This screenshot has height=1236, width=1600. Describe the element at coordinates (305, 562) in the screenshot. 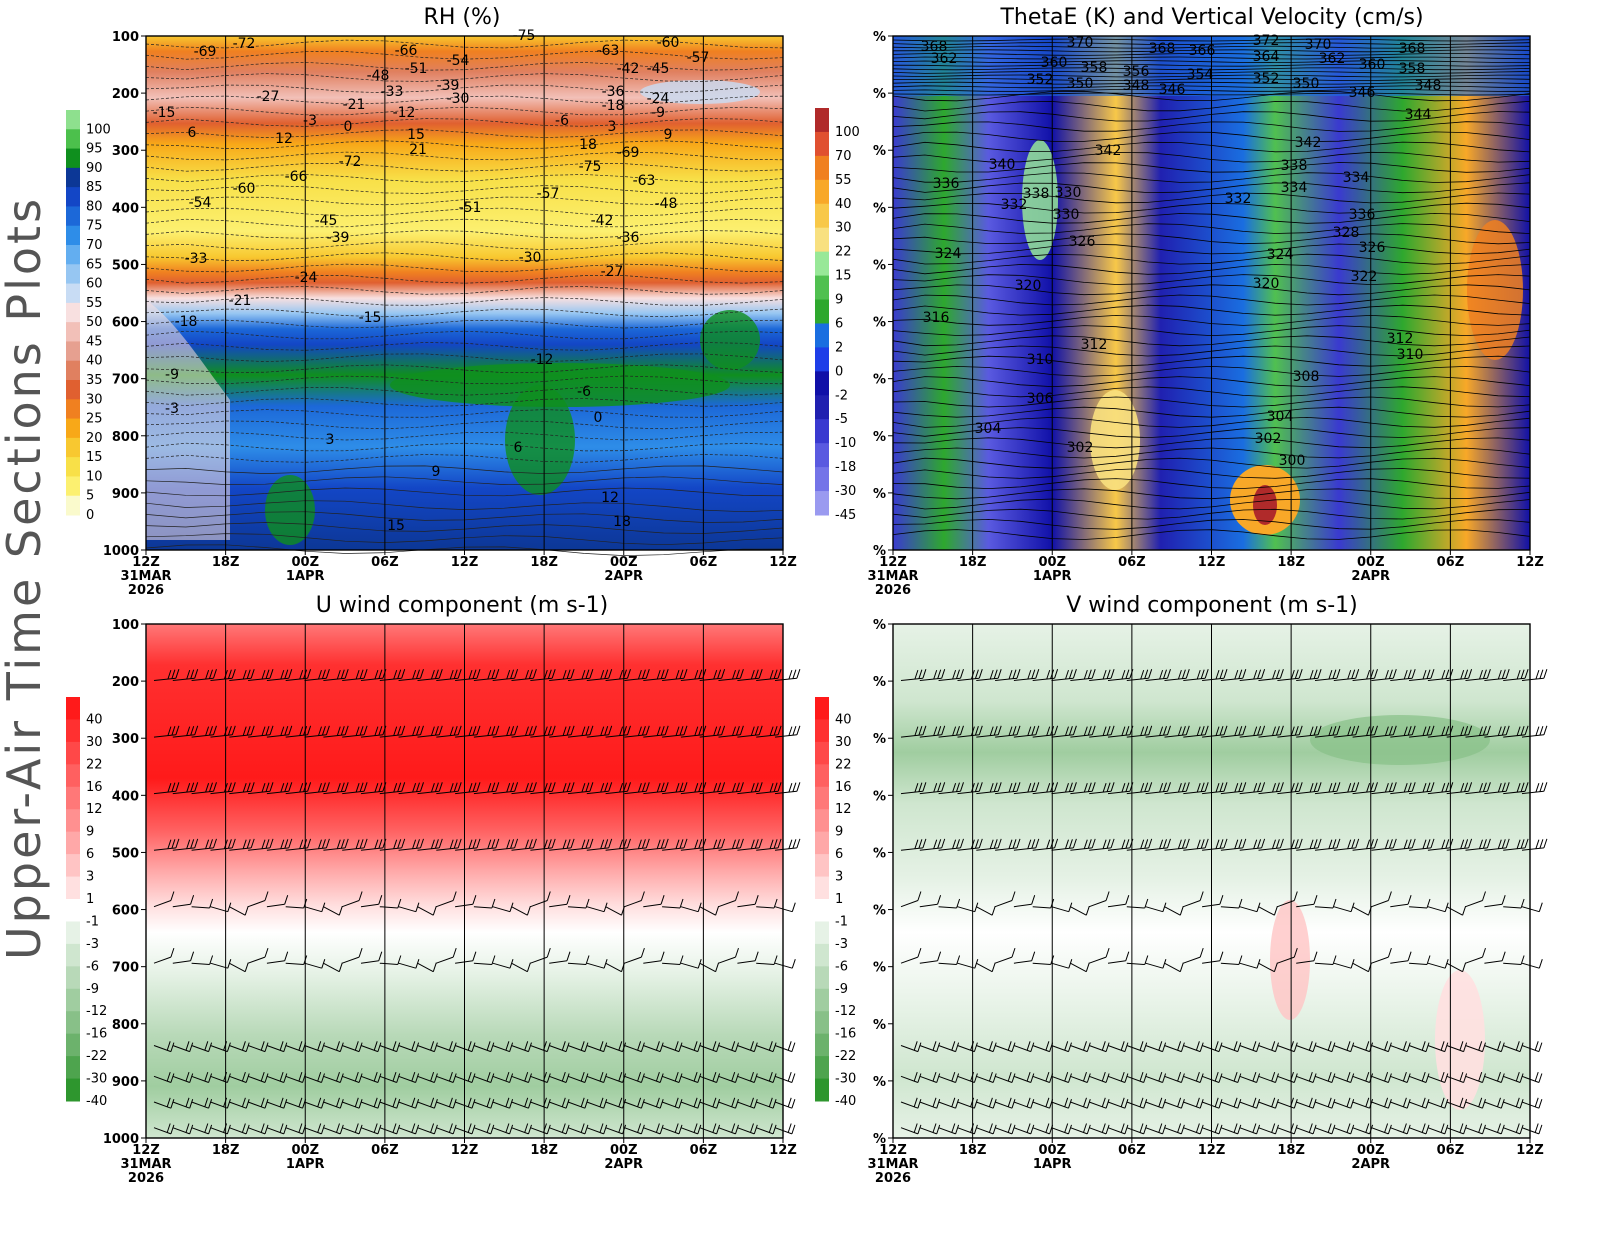

I see `x-tick-label: 00Z` at that location.